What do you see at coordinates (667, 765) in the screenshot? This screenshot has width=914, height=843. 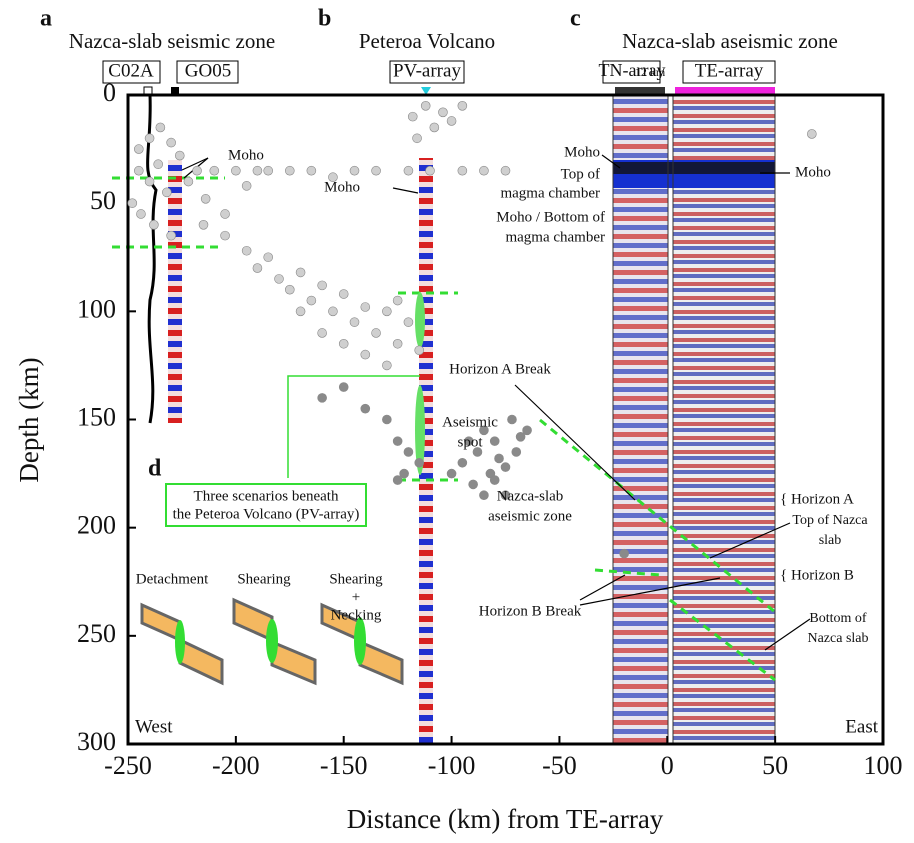 I see `x-tick-label: 0` at bounding box center [667, 765].